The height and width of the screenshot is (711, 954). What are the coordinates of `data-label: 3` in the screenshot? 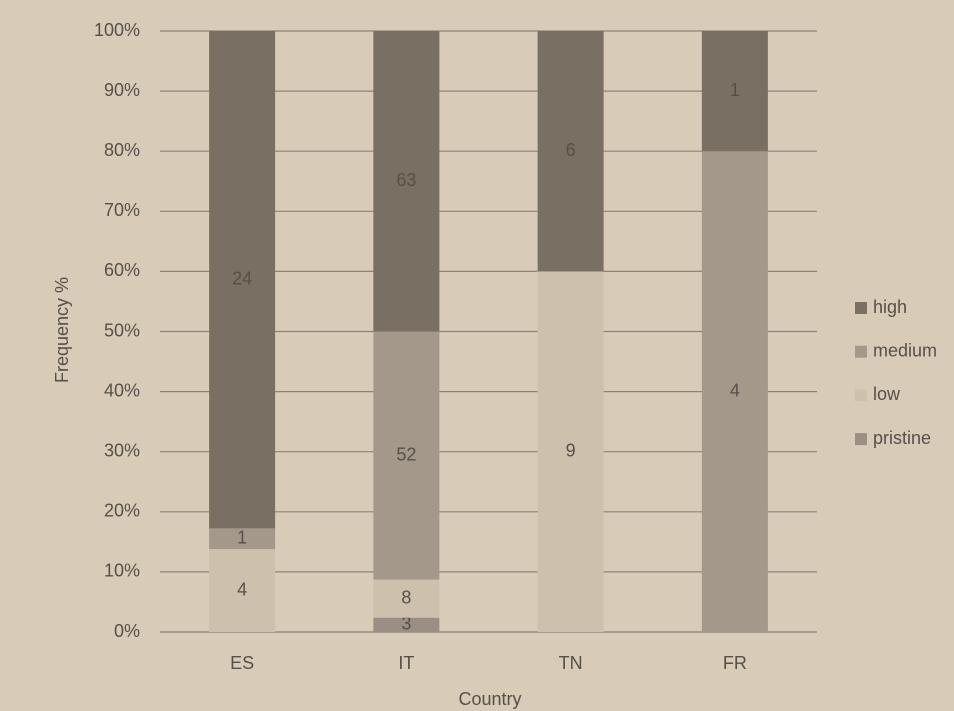 It's located at (406, 624).